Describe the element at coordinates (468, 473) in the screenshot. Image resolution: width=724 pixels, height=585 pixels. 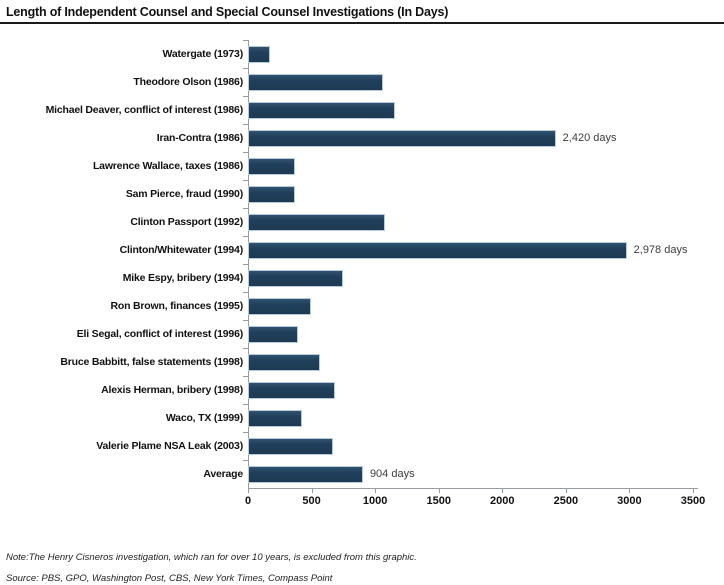
I see `bar-track: 904 days` at that location.